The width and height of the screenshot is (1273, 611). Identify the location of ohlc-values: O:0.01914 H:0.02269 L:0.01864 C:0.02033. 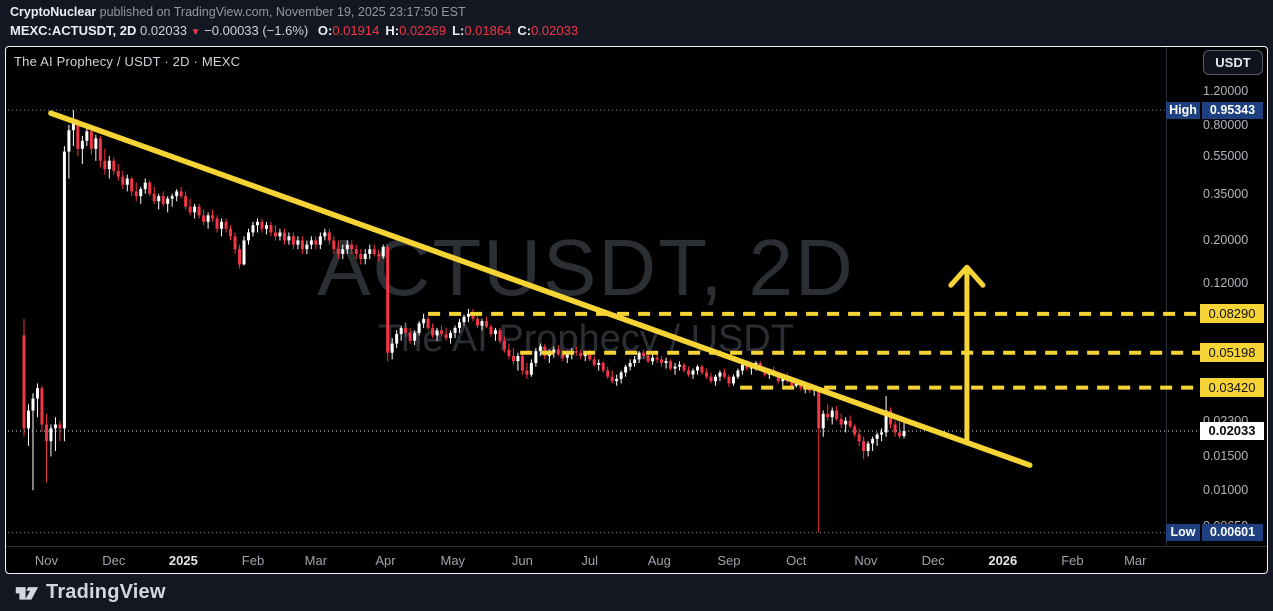
(445, 30).